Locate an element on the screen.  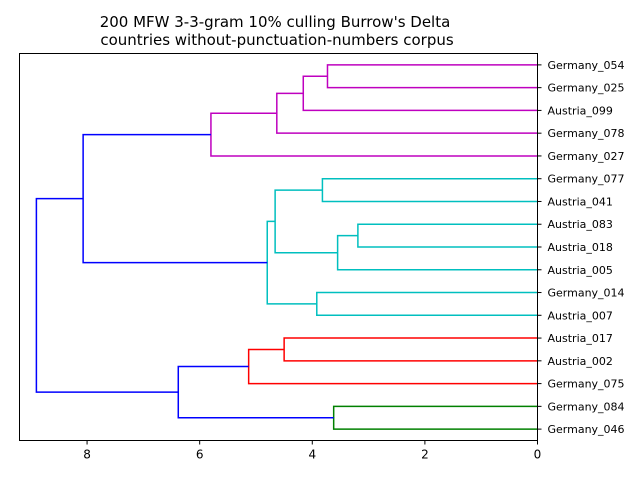
leaf-label: Austria_002 is located at coordinates (580, 361).